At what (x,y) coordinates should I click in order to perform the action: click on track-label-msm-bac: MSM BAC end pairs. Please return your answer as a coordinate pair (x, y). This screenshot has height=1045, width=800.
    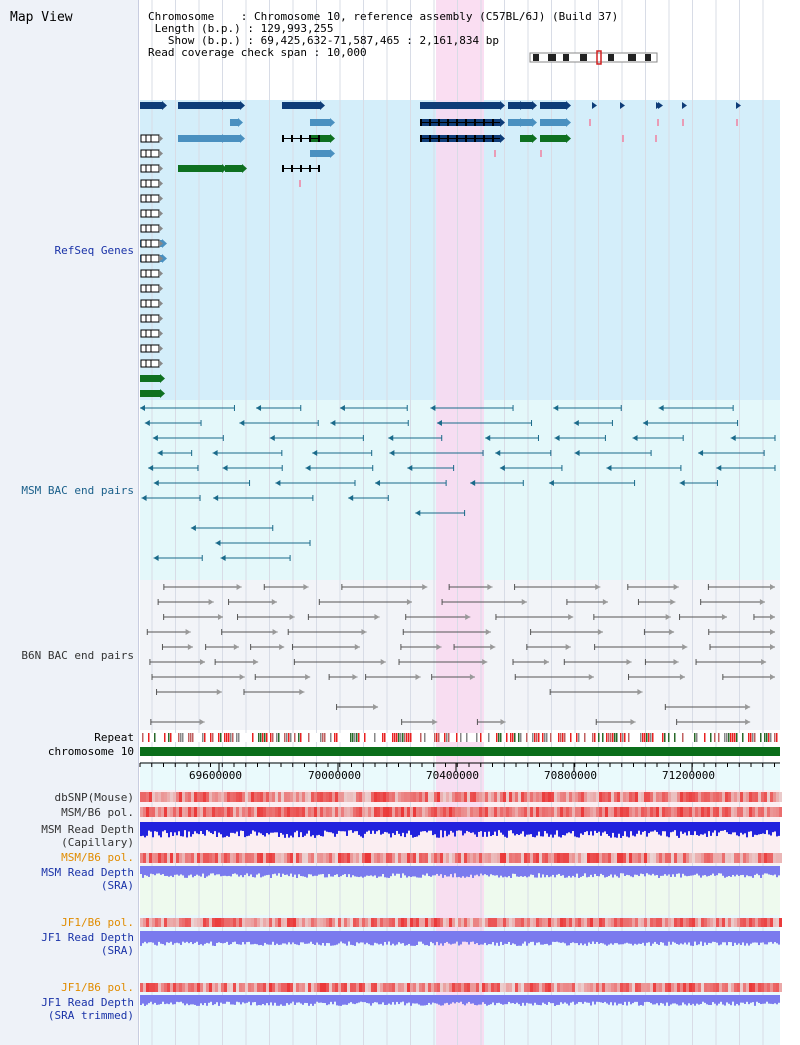
    Looking at the image, I should click on (77, 490).